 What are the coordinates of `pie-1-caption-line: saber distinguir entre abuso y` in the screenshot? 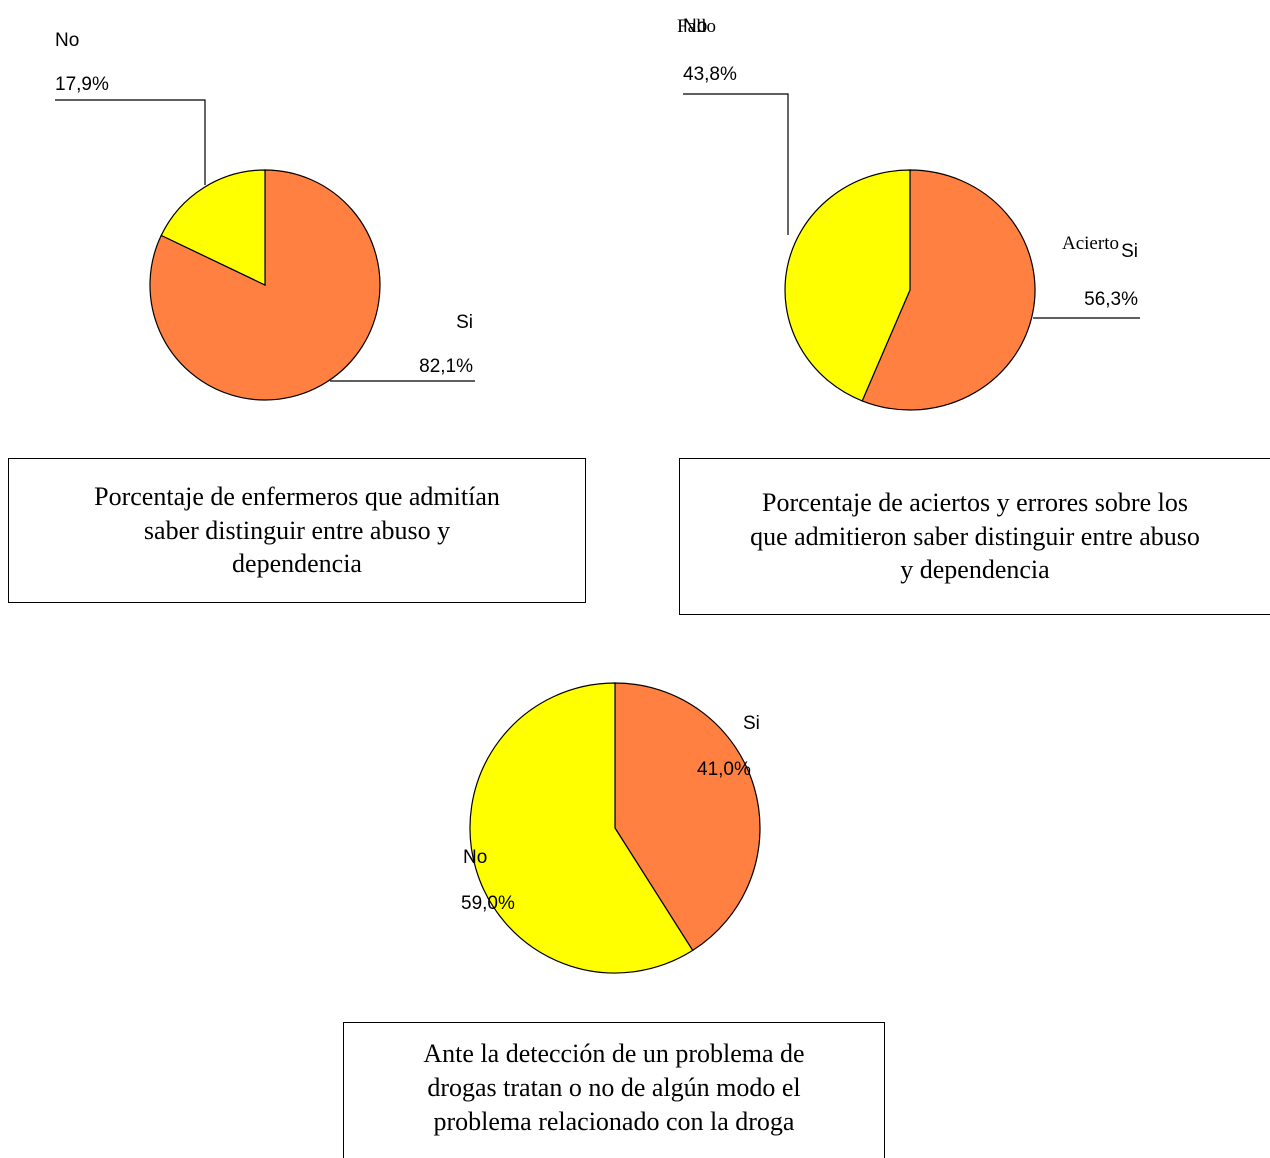 It's located at (297, 530).